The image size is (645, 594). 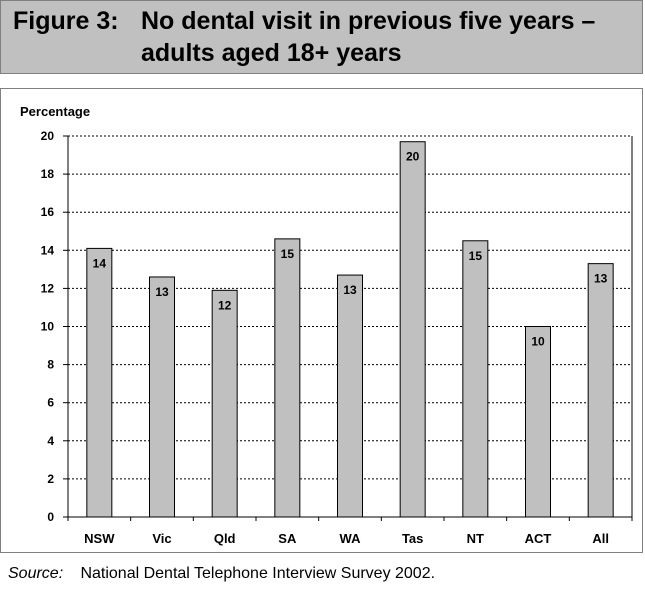 I want to click on x-tick-label: SA, so click(x=287, y=538).